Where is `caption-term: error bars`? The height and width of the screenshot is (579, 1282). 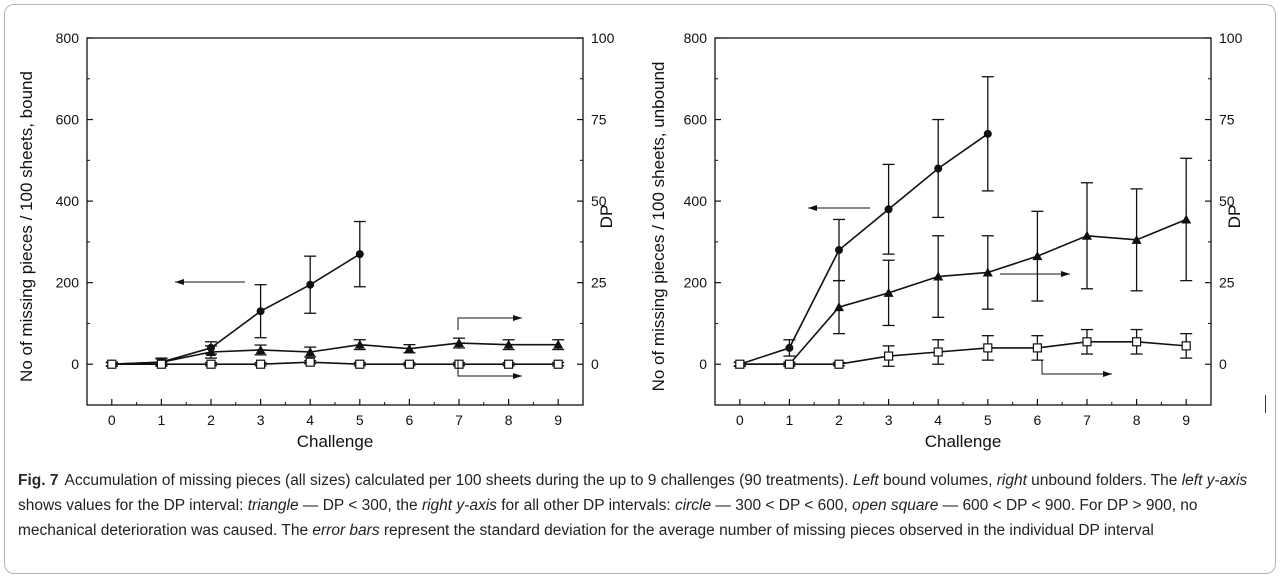 caption-term: error bars is located at coordinates (346, 530).